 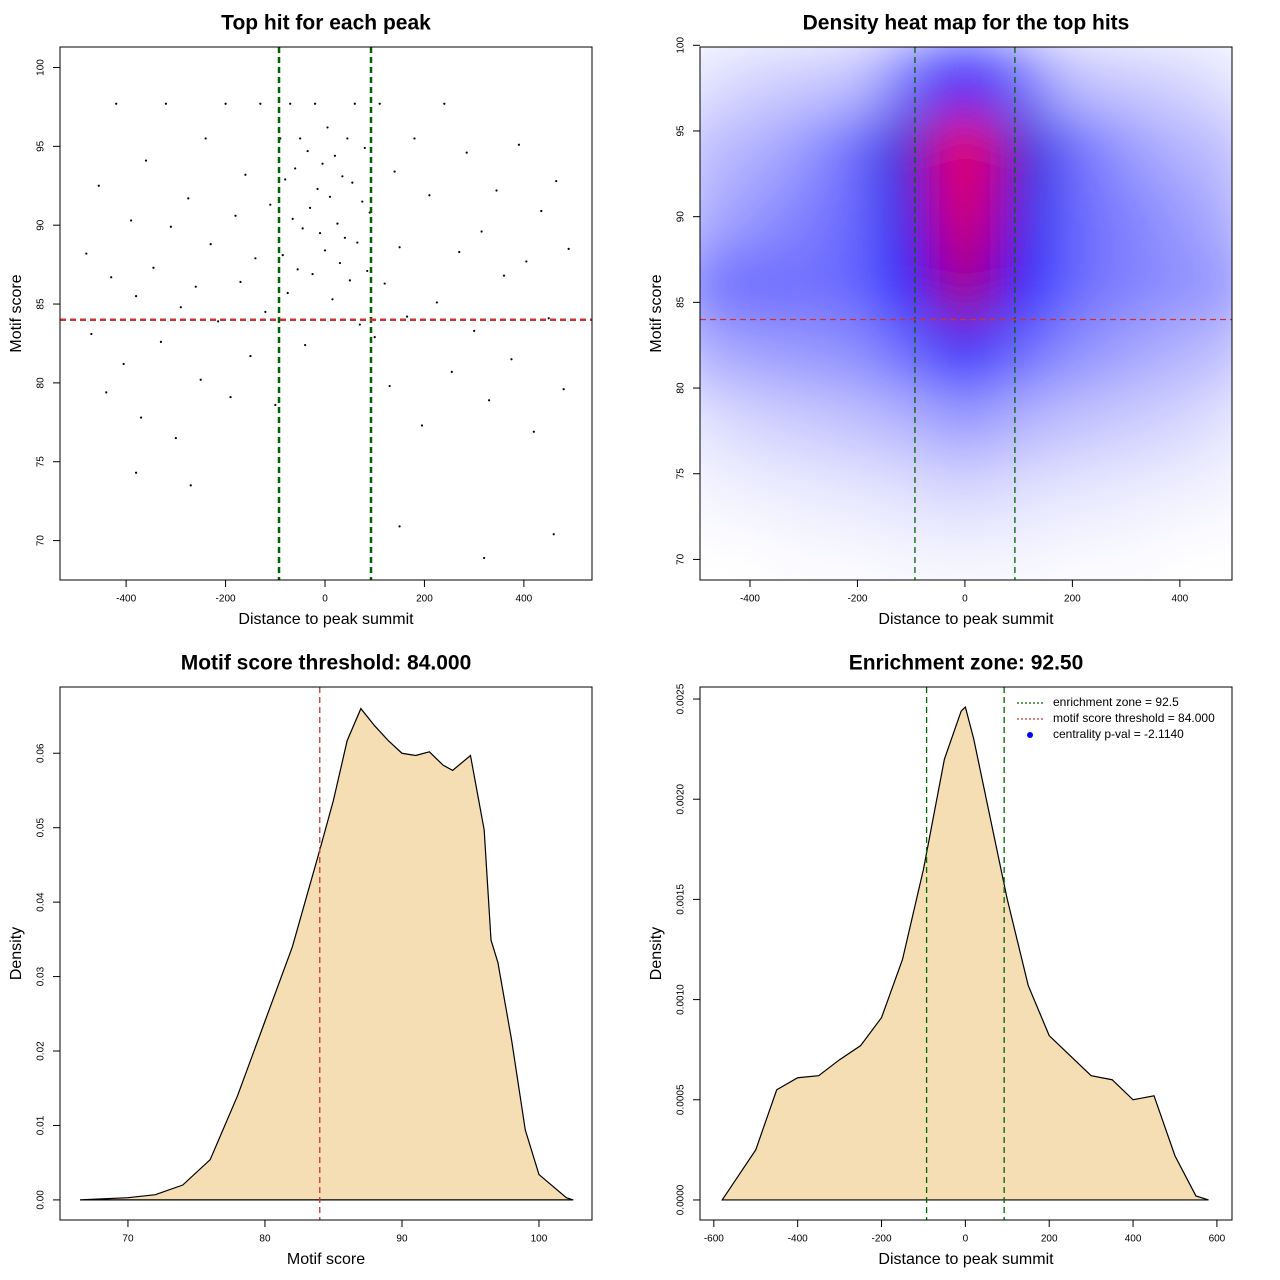 What do you see at coordinates (326, 23) in the screenshot?
I see `chart-title: Top hit for each peak` at bounding box center [326, 23].